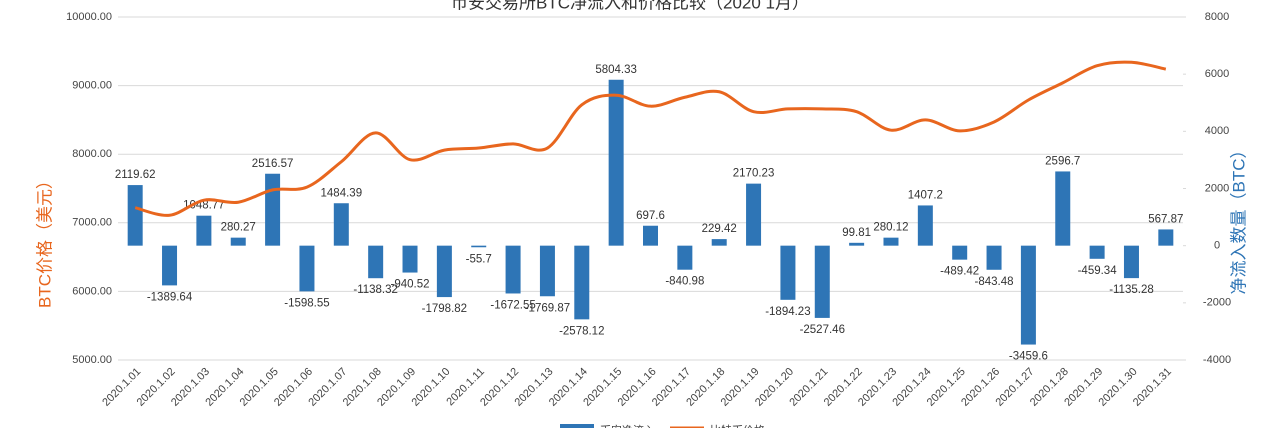 This screenshot has height=428, width=1266. Describe the element at coordinates (92, 154) in the screenshot. I see `y-tick-label: 8000.00` at that location.